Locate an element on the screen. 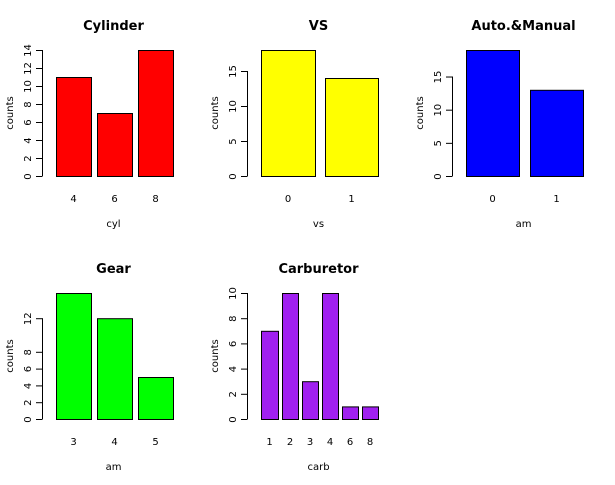 The image size is (615, 485). y-tick-label-auto-manual-10: 10 is located at coordinates (438, 110).